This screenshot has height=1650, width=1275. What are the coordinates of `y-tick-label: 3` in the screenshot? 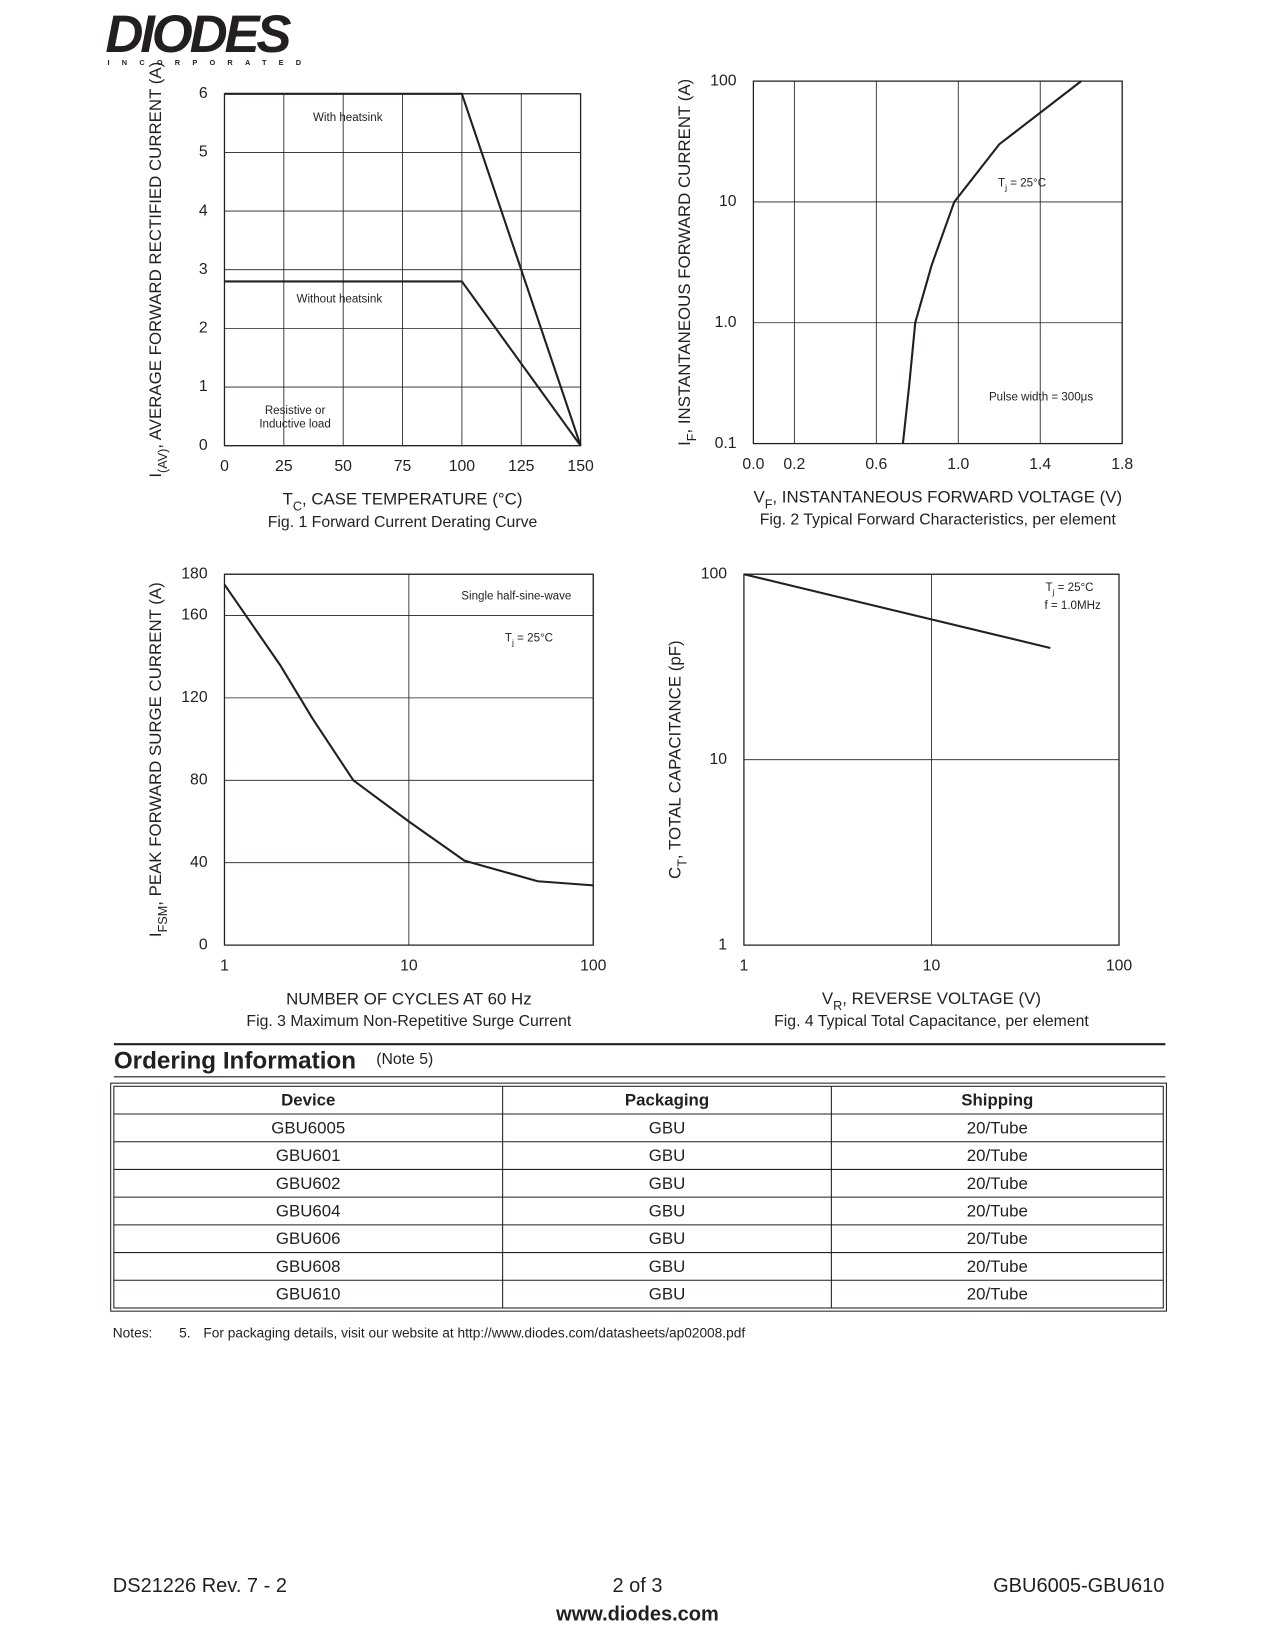 It's located at (203, 269).